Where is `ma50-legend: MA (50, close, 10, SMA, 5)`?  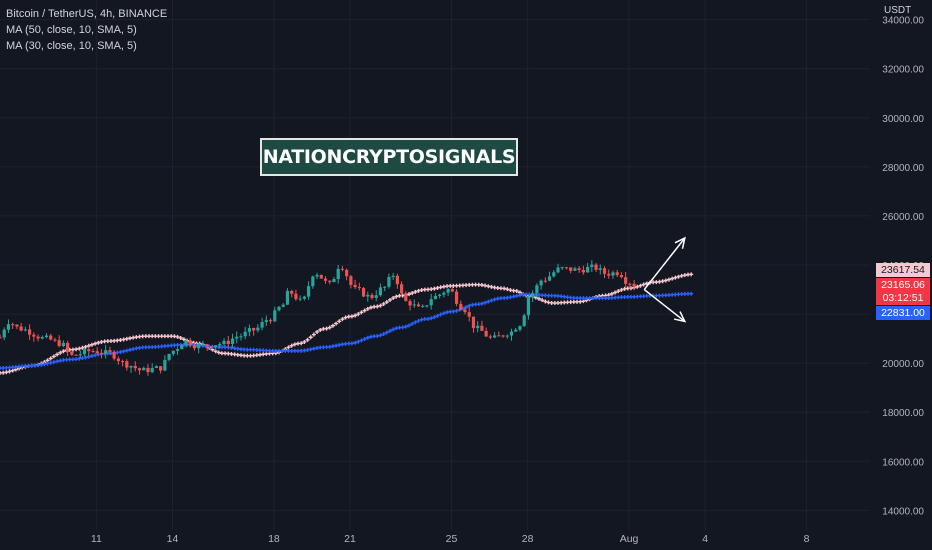 ma50-legend: MA (50, close, 10, SMA, 5) is located at coordinates (71, 30).